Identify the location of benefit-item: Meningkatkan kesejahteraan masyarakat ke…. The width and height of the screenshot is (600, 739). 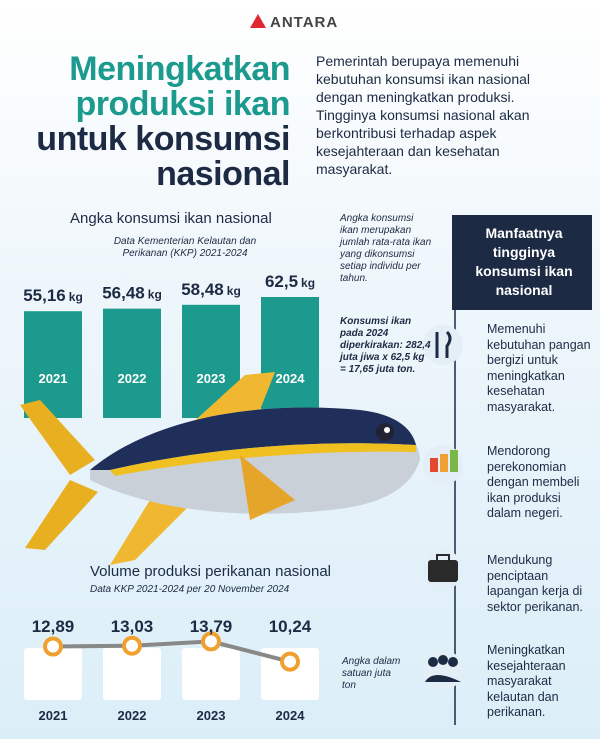
(526, 681).